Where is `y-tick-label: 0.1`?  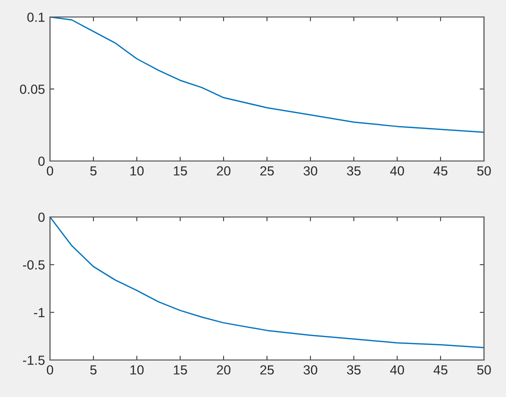
y-tick-label: 0.1 is located at coordinates (35, 17).